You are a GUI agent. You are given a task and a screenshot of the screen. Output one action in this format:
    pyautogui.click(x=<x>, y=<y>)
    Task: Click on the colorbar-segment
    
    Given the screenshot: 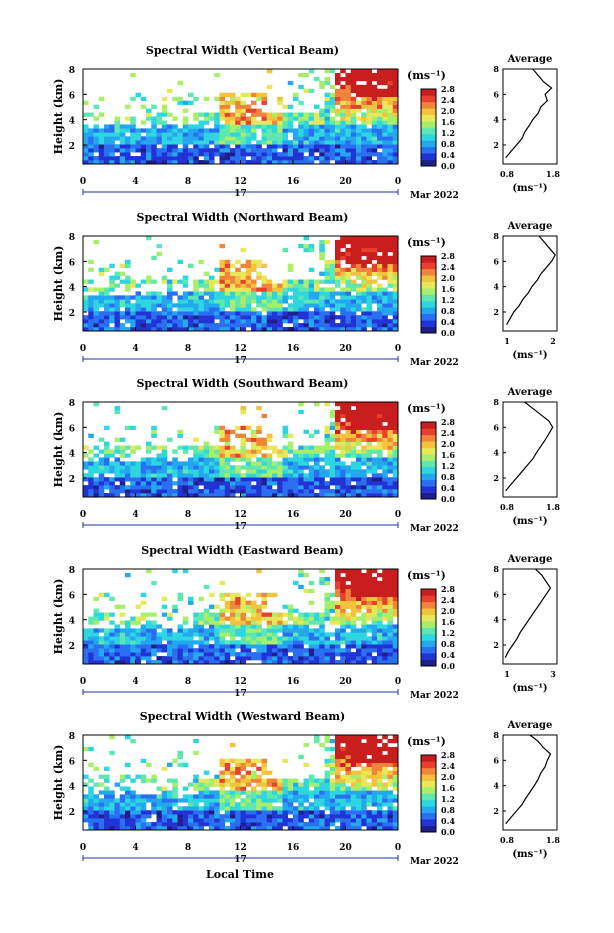 What is the action you would take?
    pyautogui.click(x=428, y=771)
    